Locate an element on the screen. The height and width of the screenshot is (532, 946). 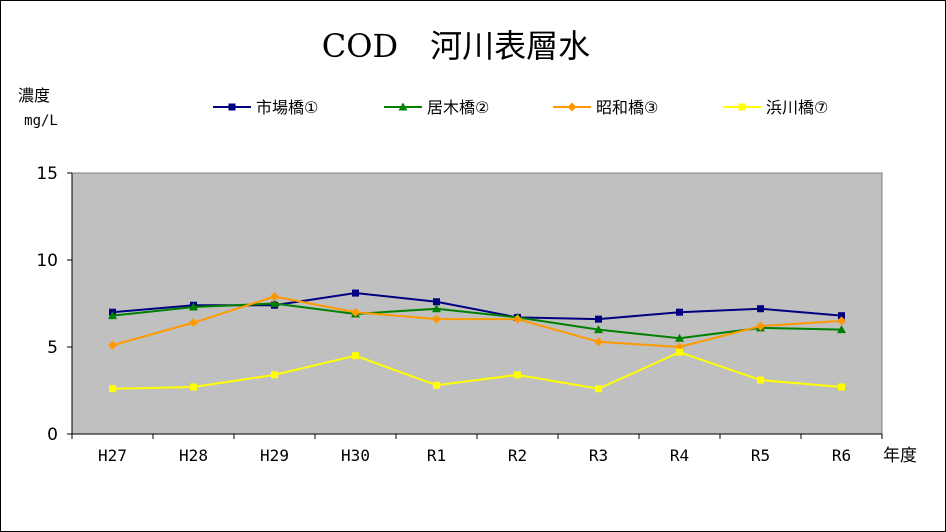
y-axis-label: 濃度 is located at coordinates (34, 95).